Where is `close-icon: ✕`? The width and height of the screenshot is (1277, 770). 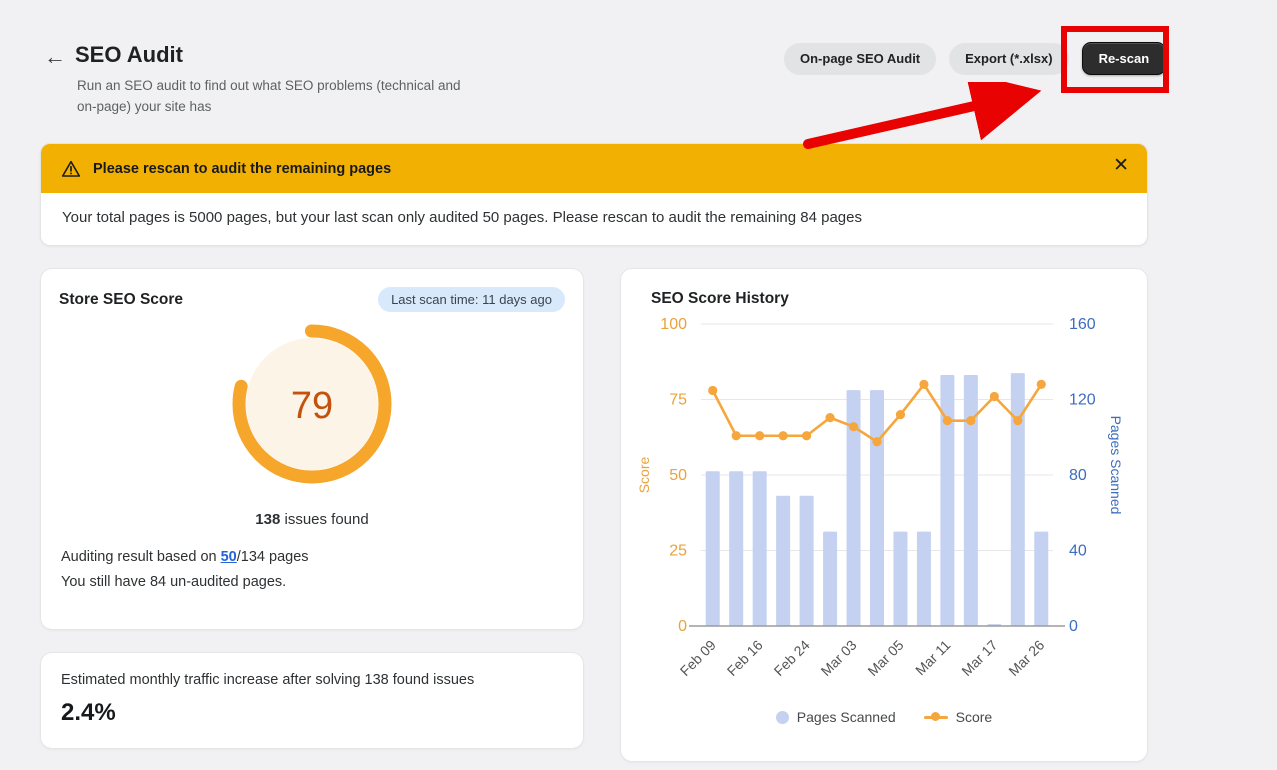 close-icon: ✕ is located at coordinates (1121, 165).